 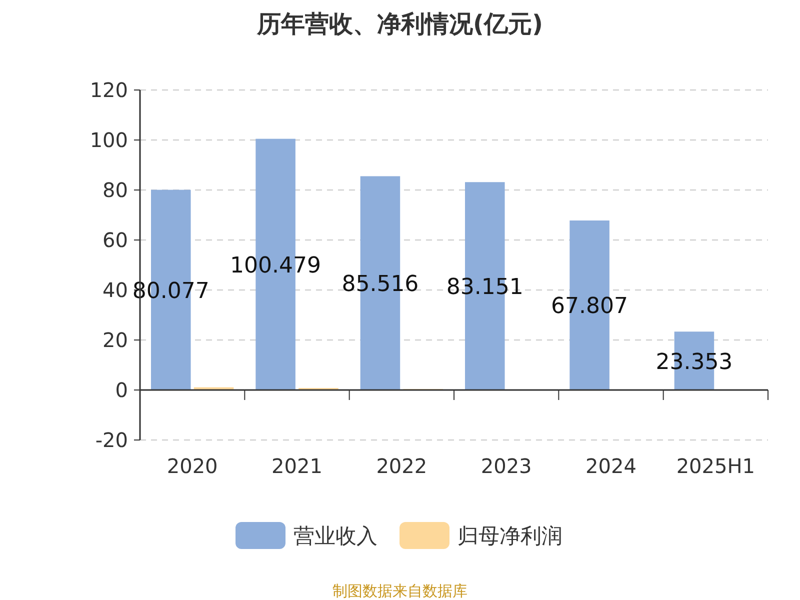 I want to click on y-tick-label: 120, so click(x=109, y=90).